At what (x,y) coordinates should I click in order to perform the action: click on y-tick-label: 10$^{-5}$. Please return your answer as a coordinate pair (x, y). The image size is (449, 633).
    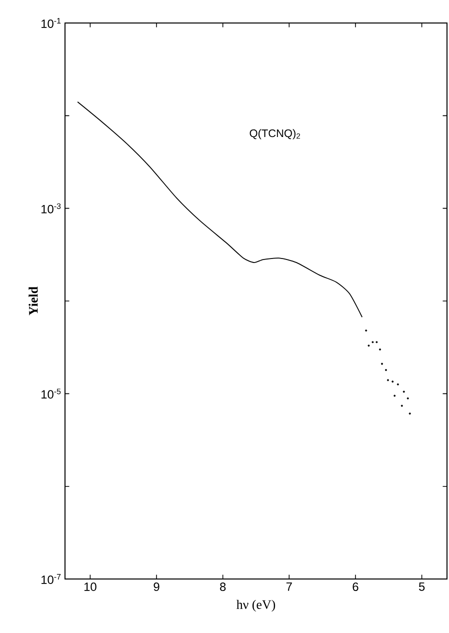
    Looking at the image, I should click on (51, 393).